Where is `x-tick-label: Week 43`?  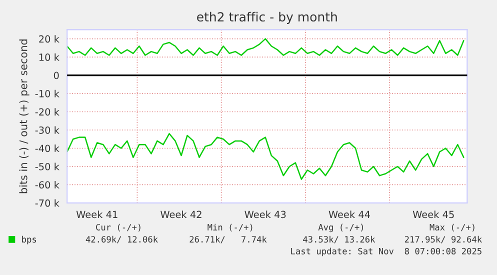
x-tick-label: Week 43 is located at coordinates (265, 214).